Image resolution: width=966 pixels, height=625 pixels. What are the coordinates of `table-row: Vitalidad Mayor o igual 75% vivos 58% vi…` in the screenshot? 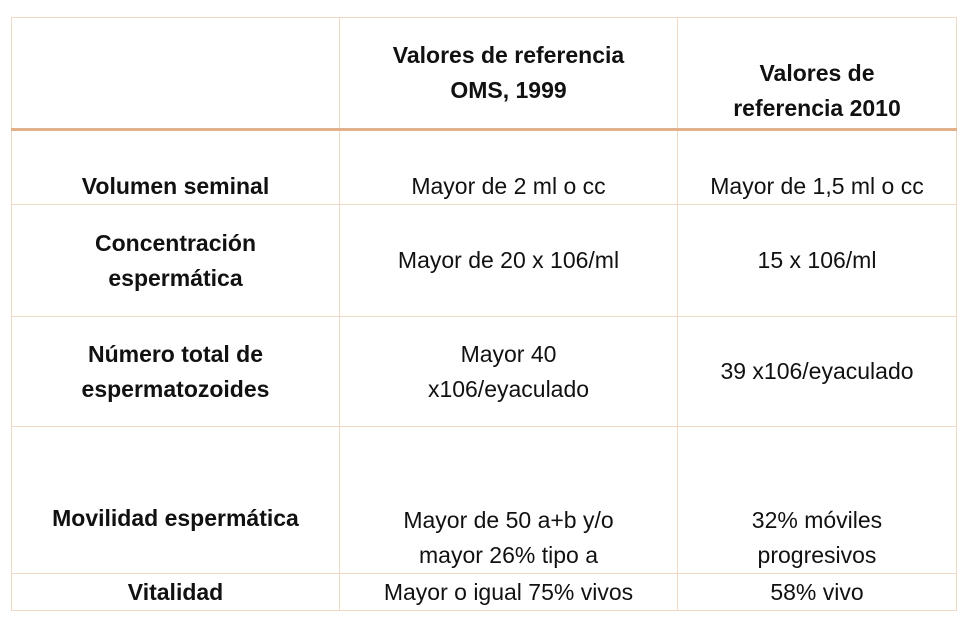 It's located at (484, 592).